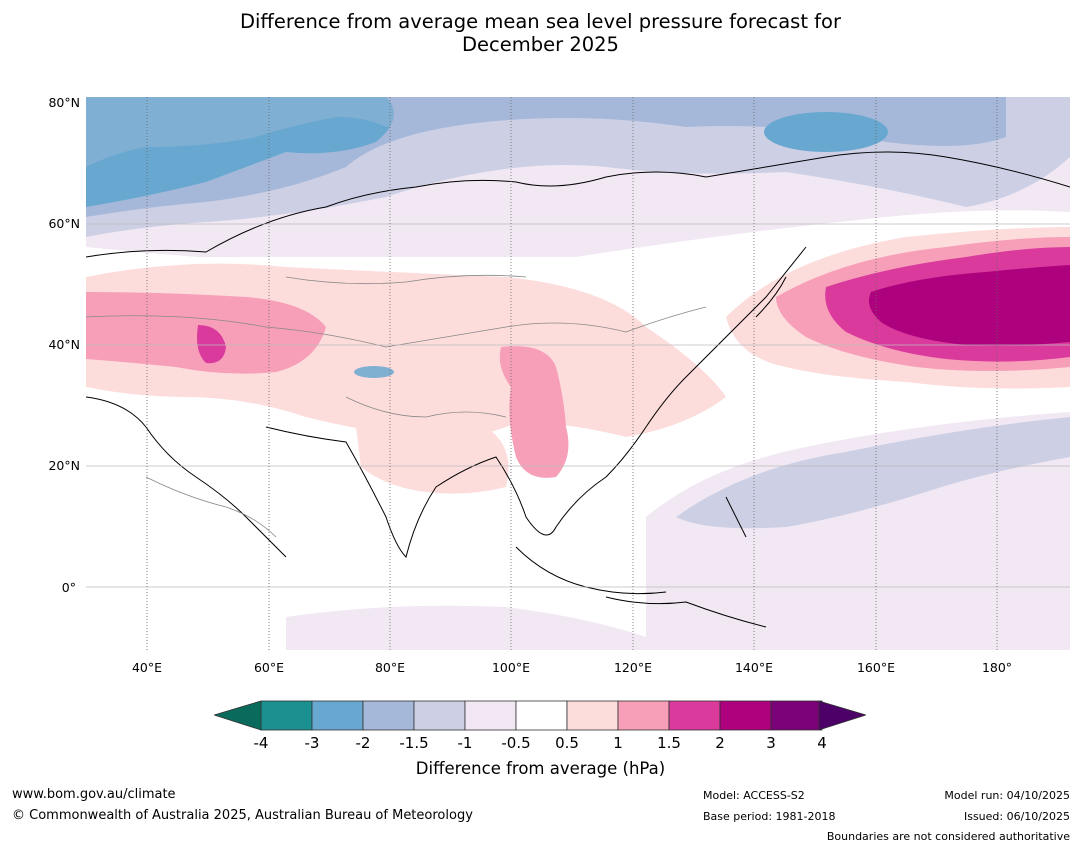  Describe the element at coordinates (720, 743) in the screenshot. I see `colorbar-tick-label: 2` at that location.